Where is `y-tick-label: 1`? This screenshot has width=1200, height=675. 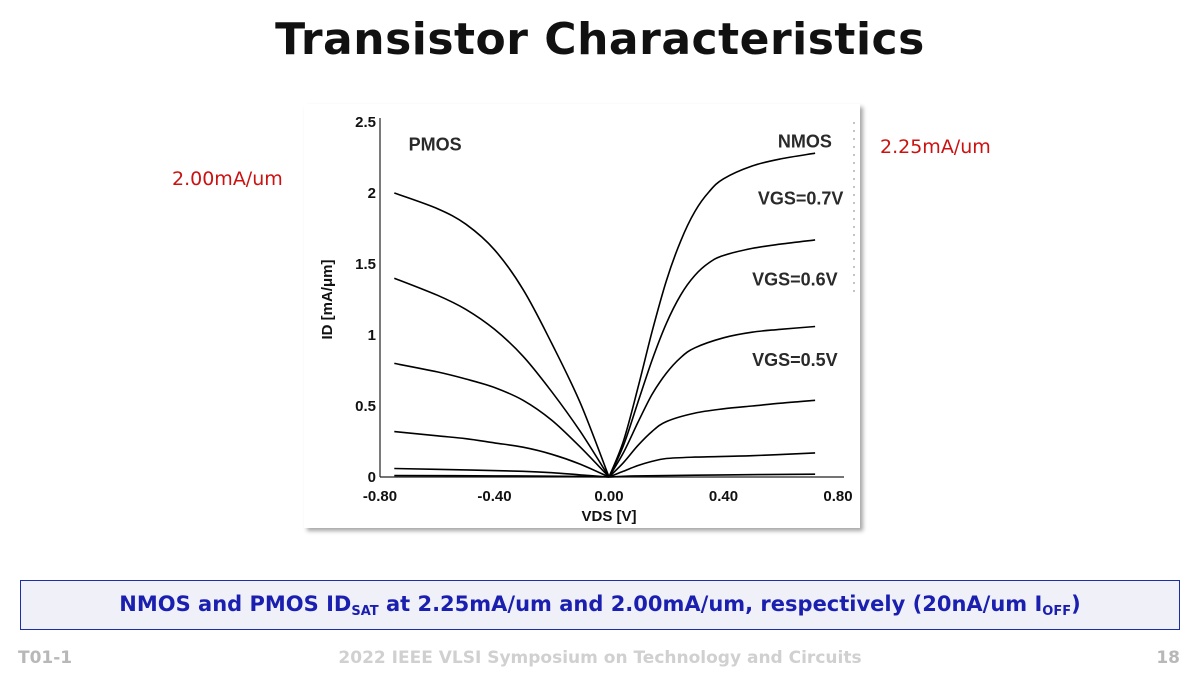
y-tick-label: 1 is located at coordinates (372, 335).